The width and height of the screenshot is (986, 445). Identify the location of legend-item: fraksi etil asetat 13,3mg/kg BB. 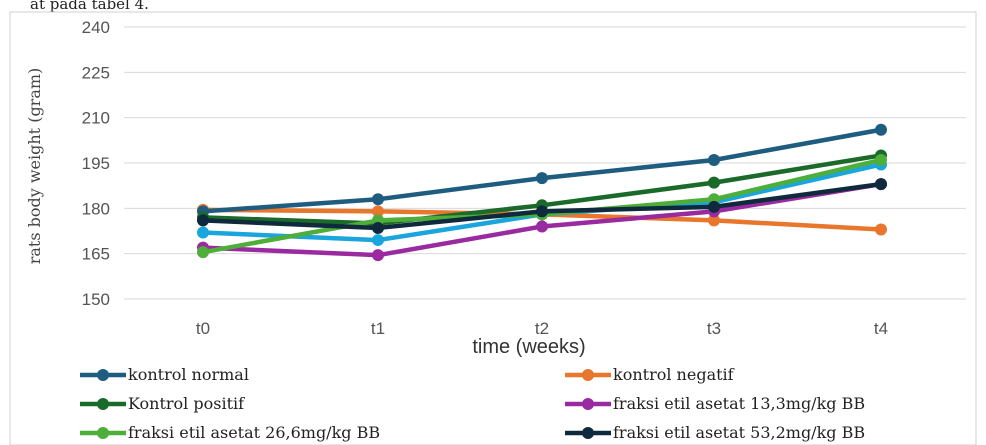
(715, 403).